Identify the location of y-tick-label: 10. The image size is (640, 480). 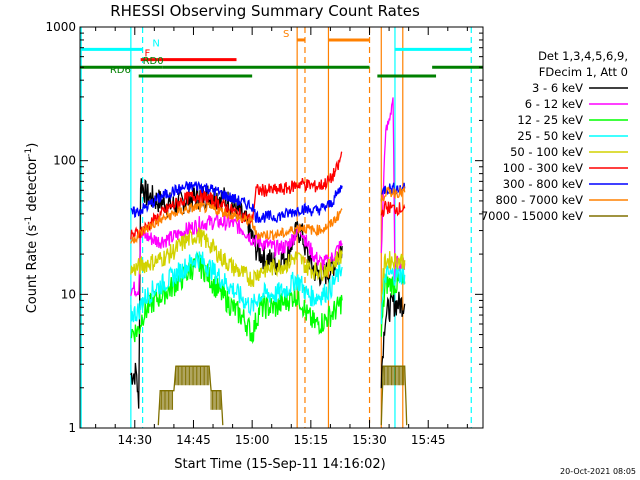
(68, 294).